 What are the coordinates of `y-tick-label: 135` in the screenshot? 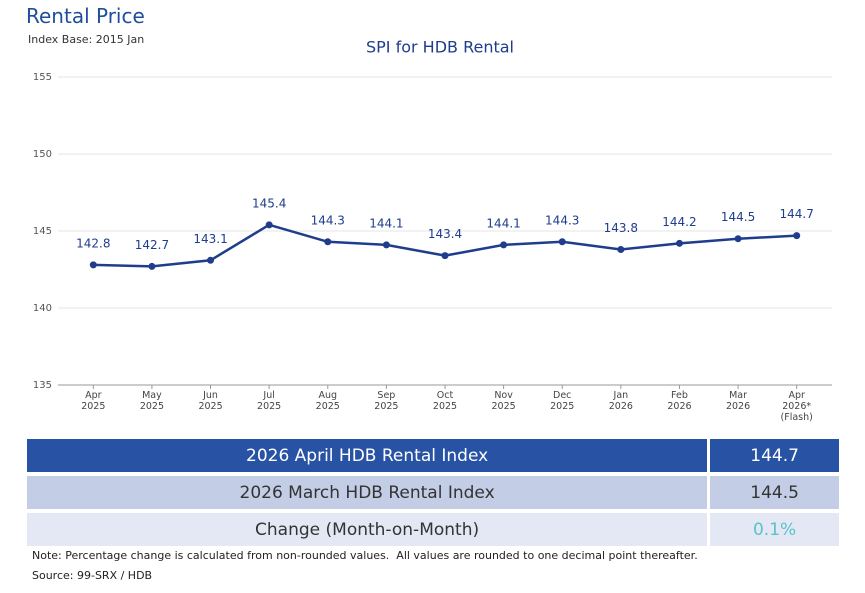 It's located at (42, 385).